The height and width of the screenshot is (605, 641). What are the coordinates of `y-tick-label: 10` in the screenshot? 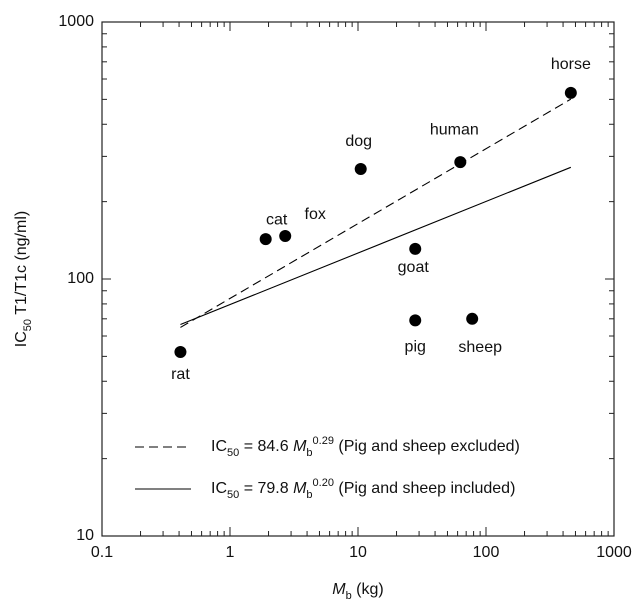 It's located at (85, 535).